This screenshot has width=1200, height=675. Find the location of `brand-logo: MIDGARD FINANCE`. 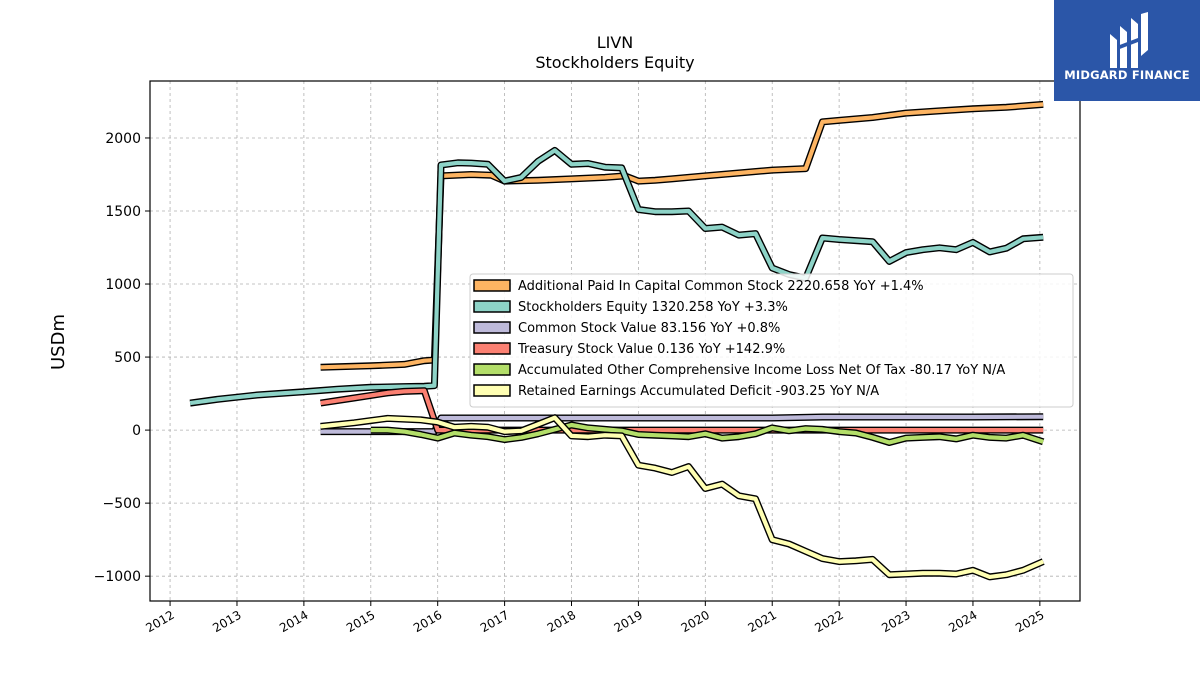

brand-logo: MIDGARD FINANCE is located at coordinates (1127, 50).